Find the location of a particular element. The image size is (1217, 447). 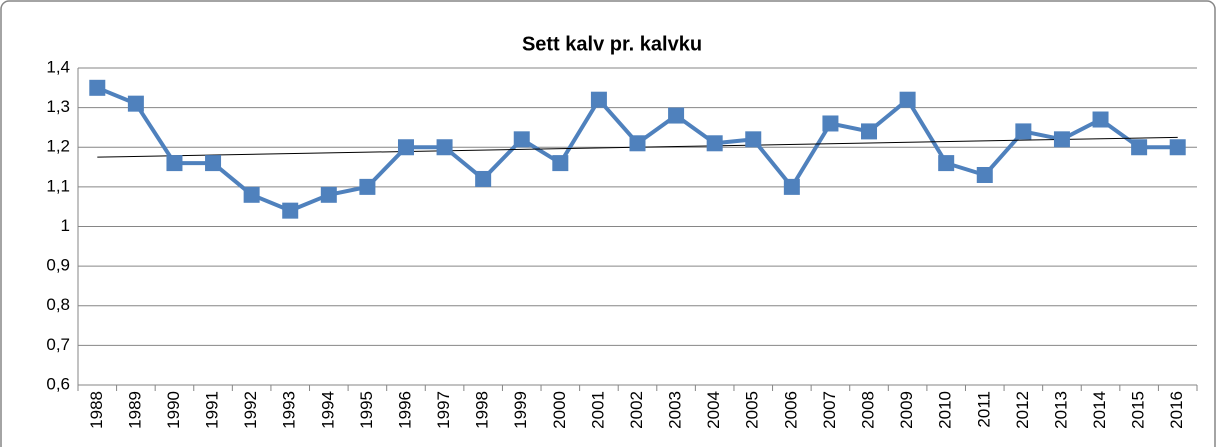

x-tick-label: 2001 is located at coordinates (597, 410).